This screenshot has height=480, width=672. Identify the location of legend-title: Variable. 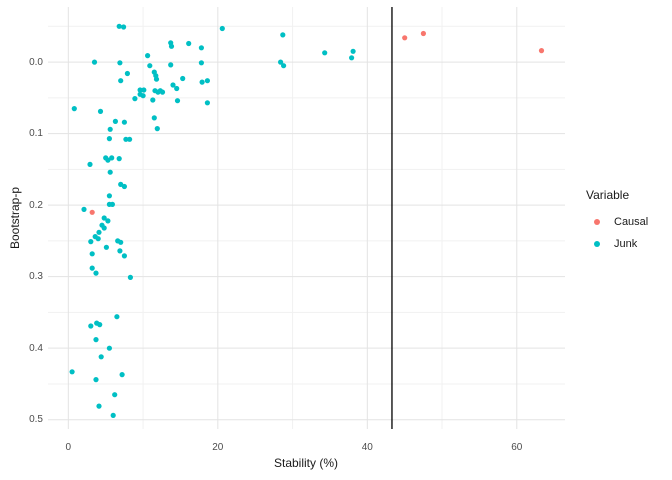
(608, 195).